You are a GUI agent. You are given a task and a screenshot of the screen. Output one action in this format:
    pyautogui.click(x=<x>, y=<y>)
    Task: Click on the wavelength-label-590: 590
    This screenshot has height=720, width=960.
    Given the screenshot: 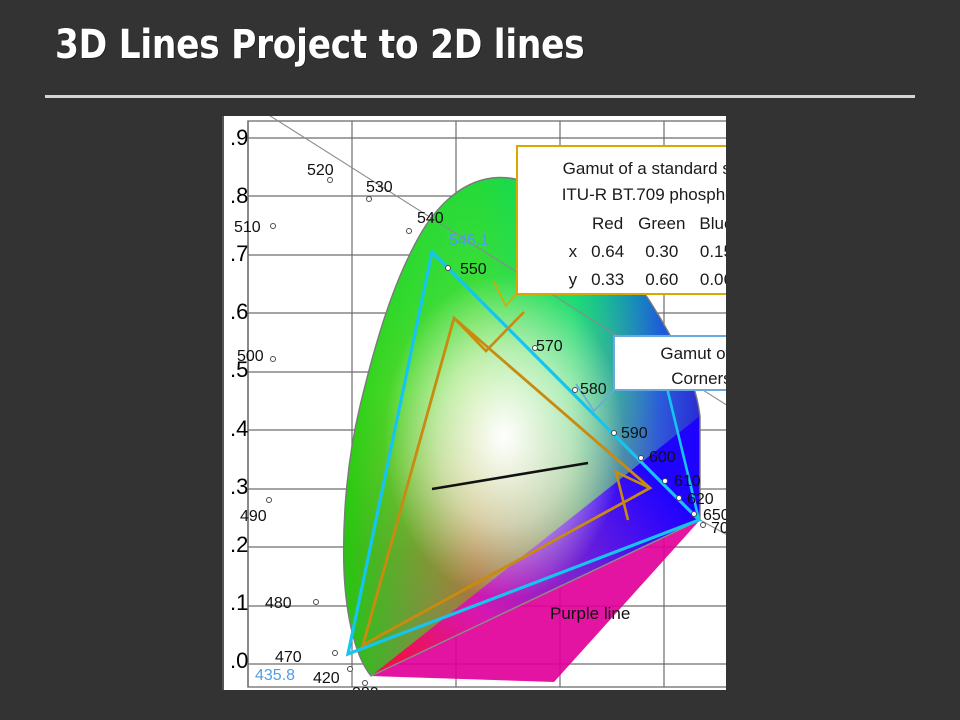 What is the action you would take?
    pyautogui.click(x=634, y=433)
    